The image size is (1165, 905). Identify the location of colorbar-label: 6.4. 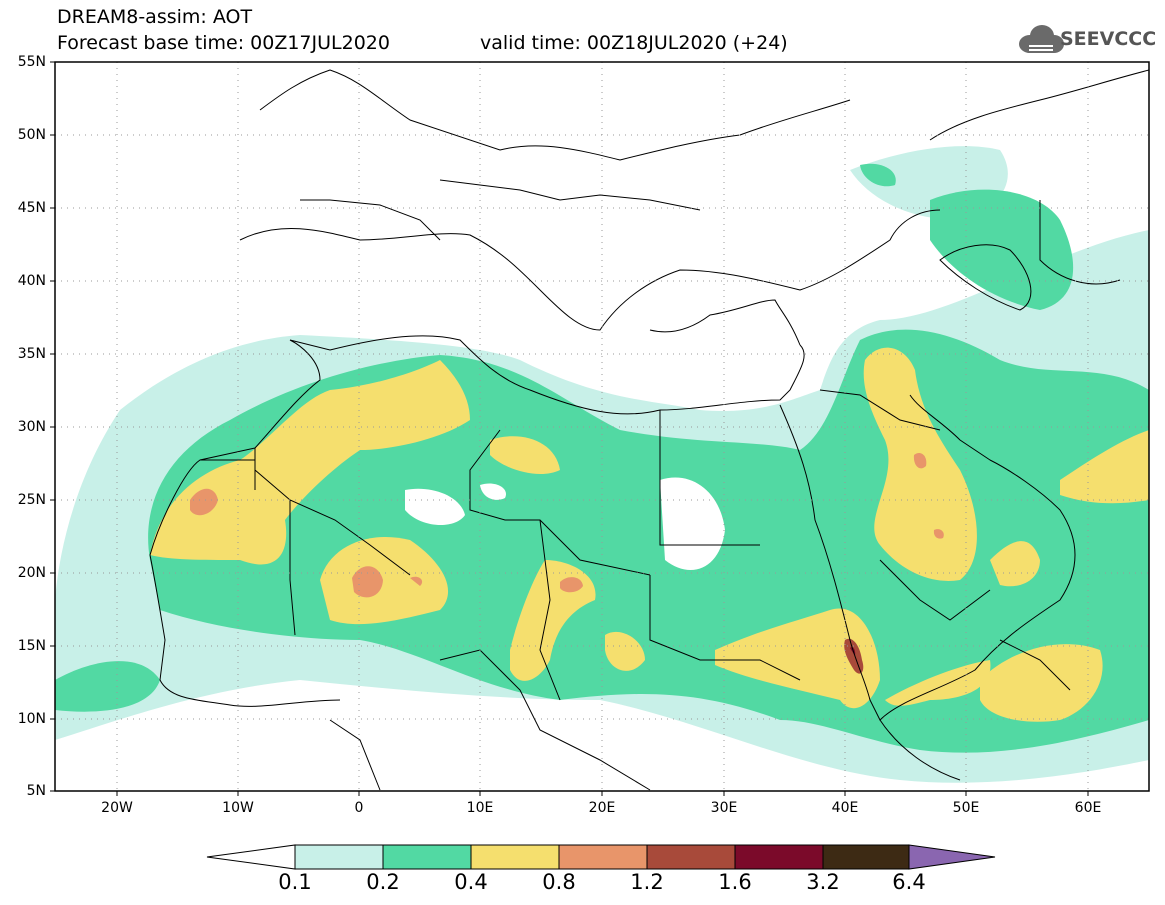
(909, 882).